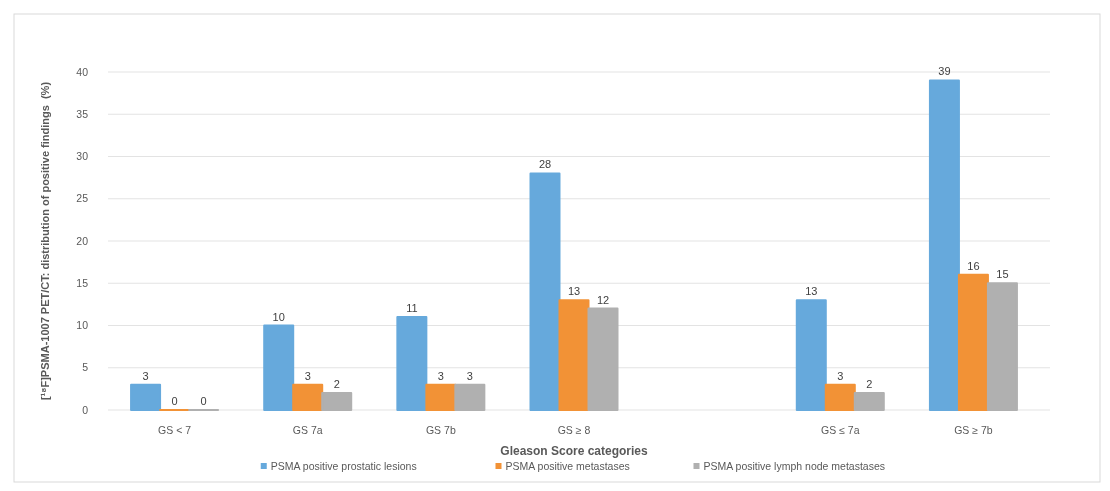  What do you see at coordinates (85, 409) in the screenshot?
I see `y-tick-label: 0` at bounding box center [85, 409].